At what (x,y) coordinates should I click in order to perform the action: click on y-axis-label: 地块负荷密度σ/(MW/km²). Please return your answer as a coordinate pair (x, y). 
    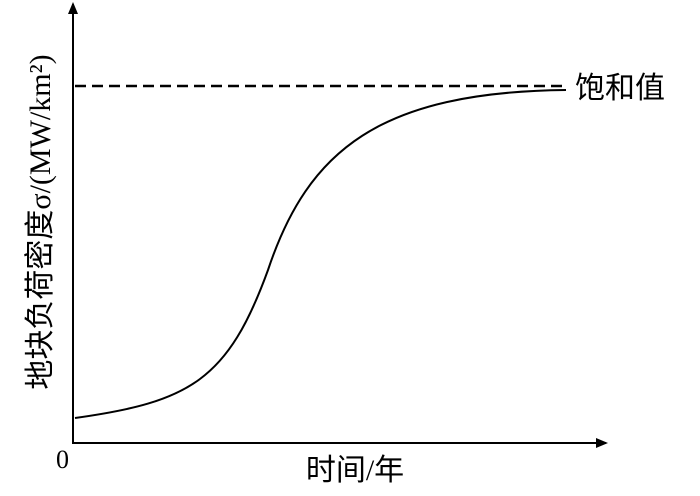
    Looking at the image, I should click on (40, 221).